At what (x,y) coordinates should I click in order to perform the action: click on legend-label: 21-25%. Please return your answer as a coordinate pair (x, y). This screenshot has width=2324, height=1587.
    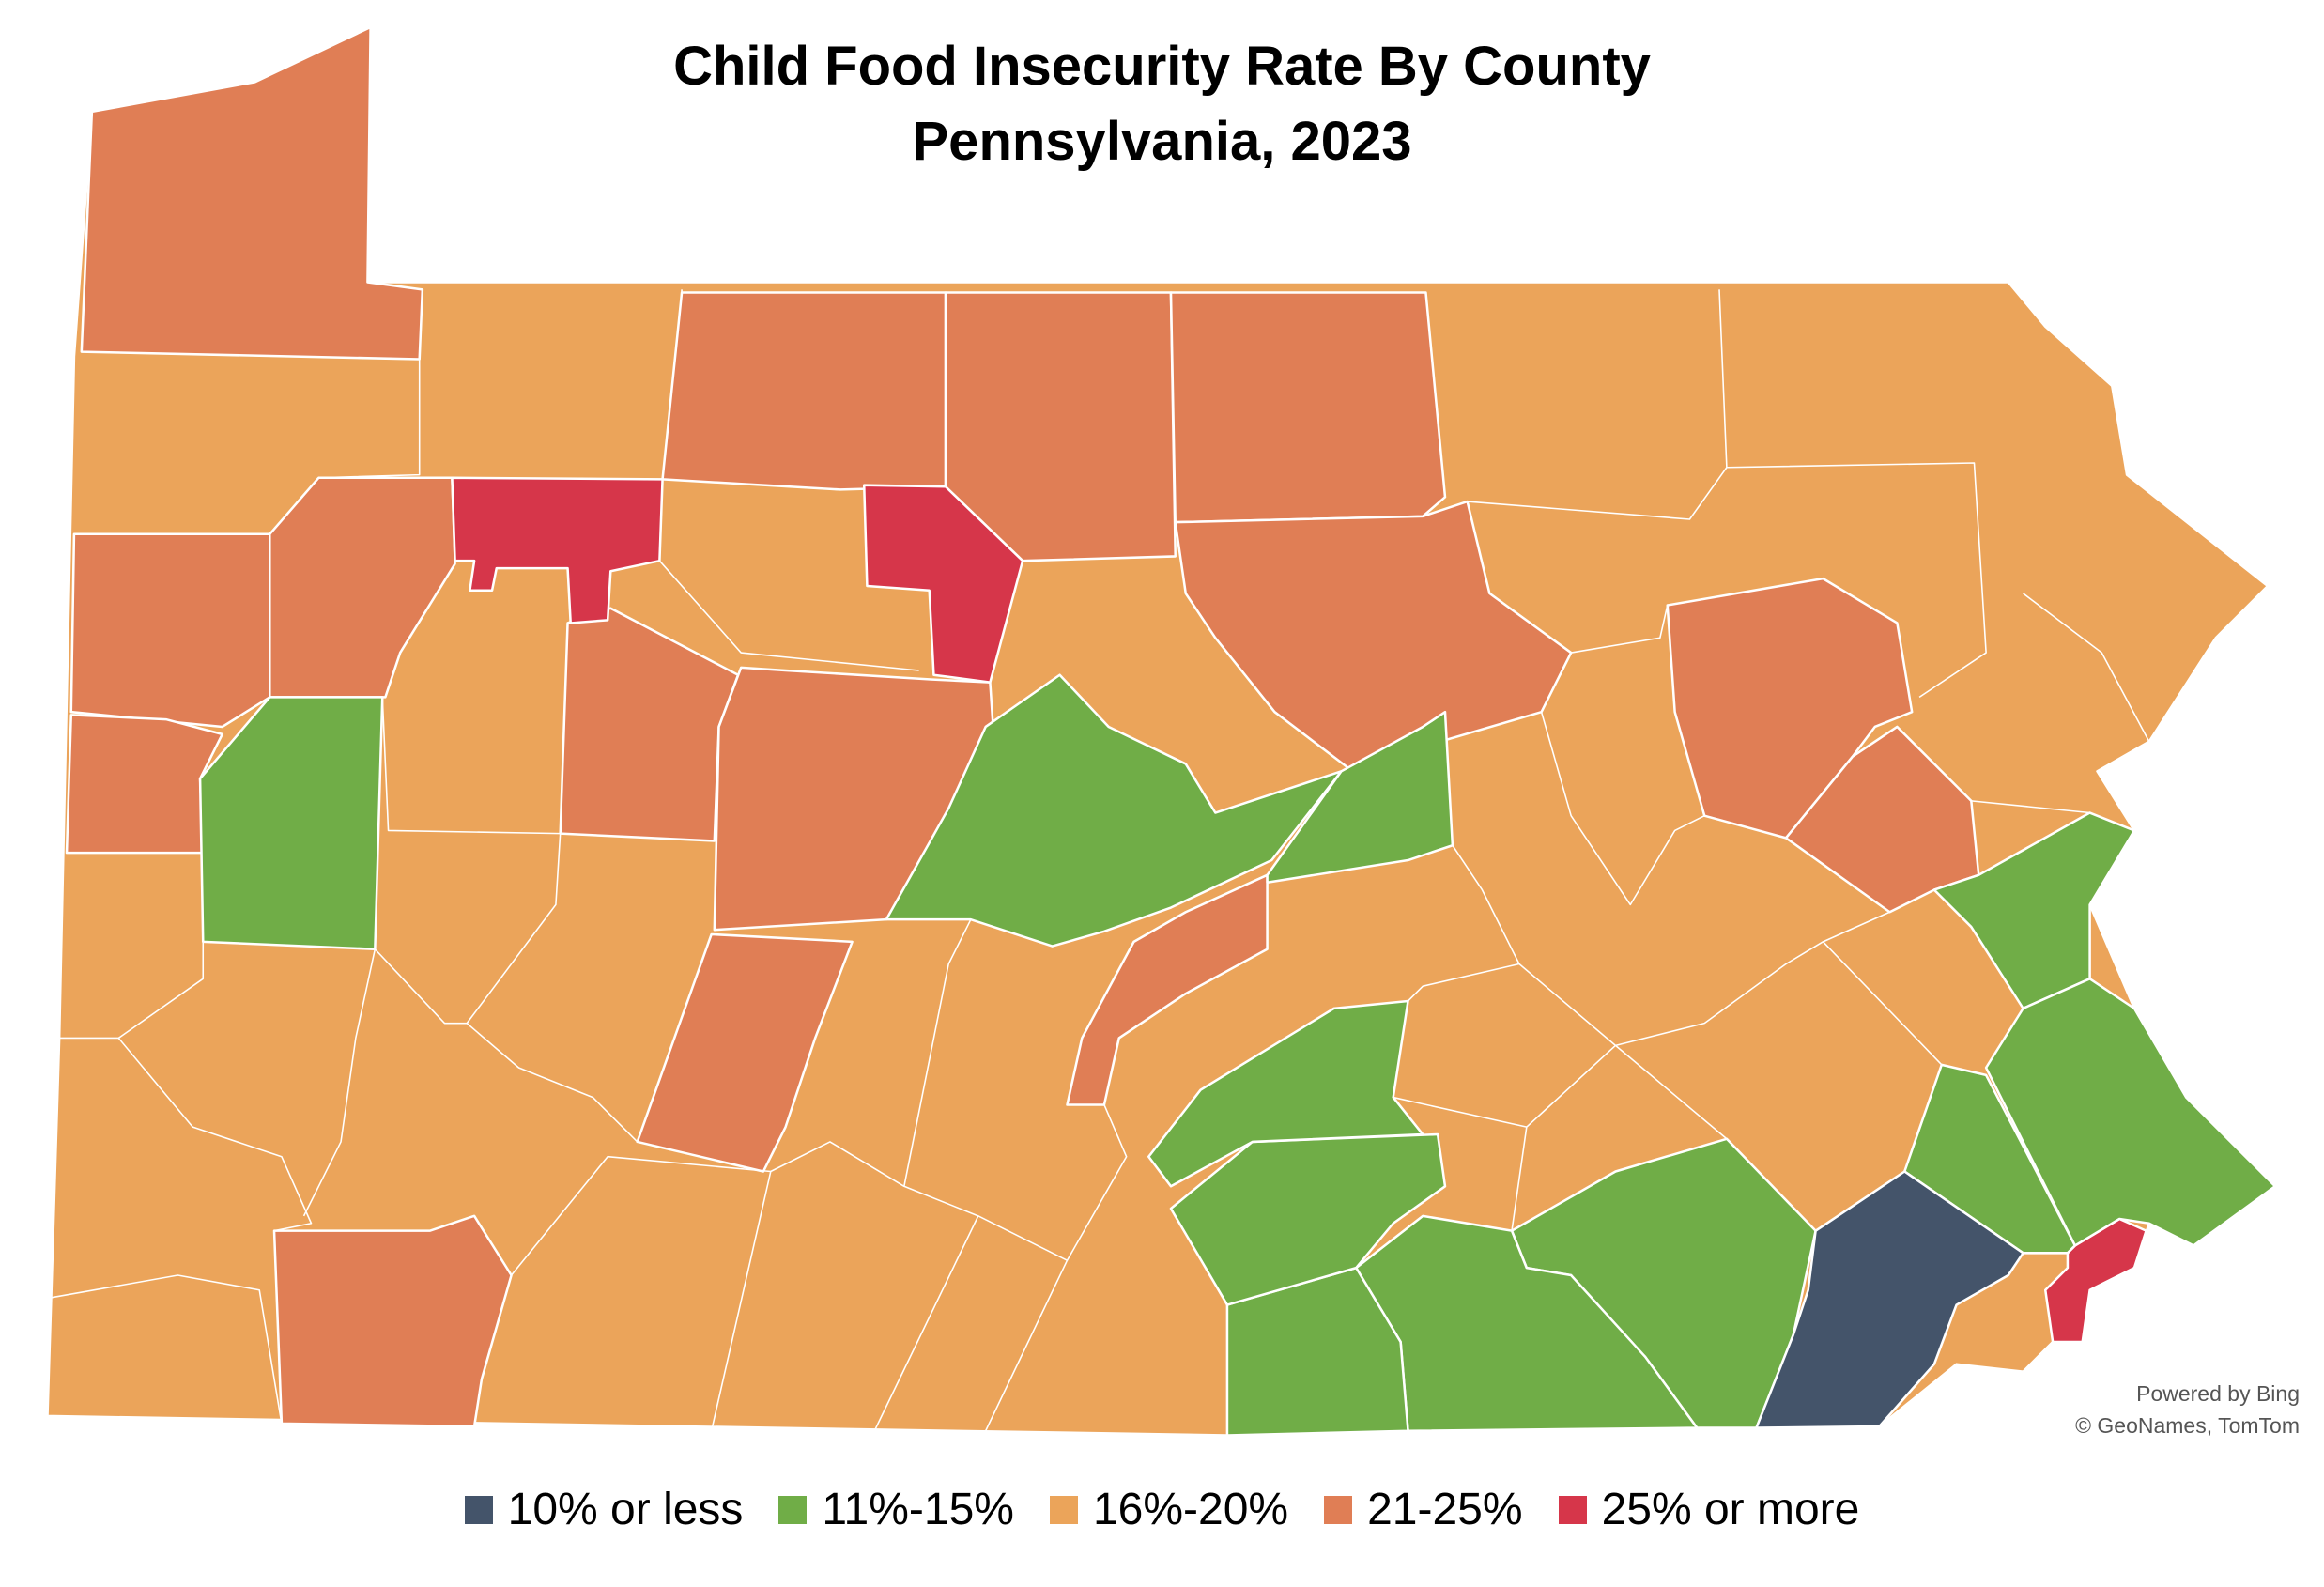
    Looking at the image, I should click on (1445, 1509).